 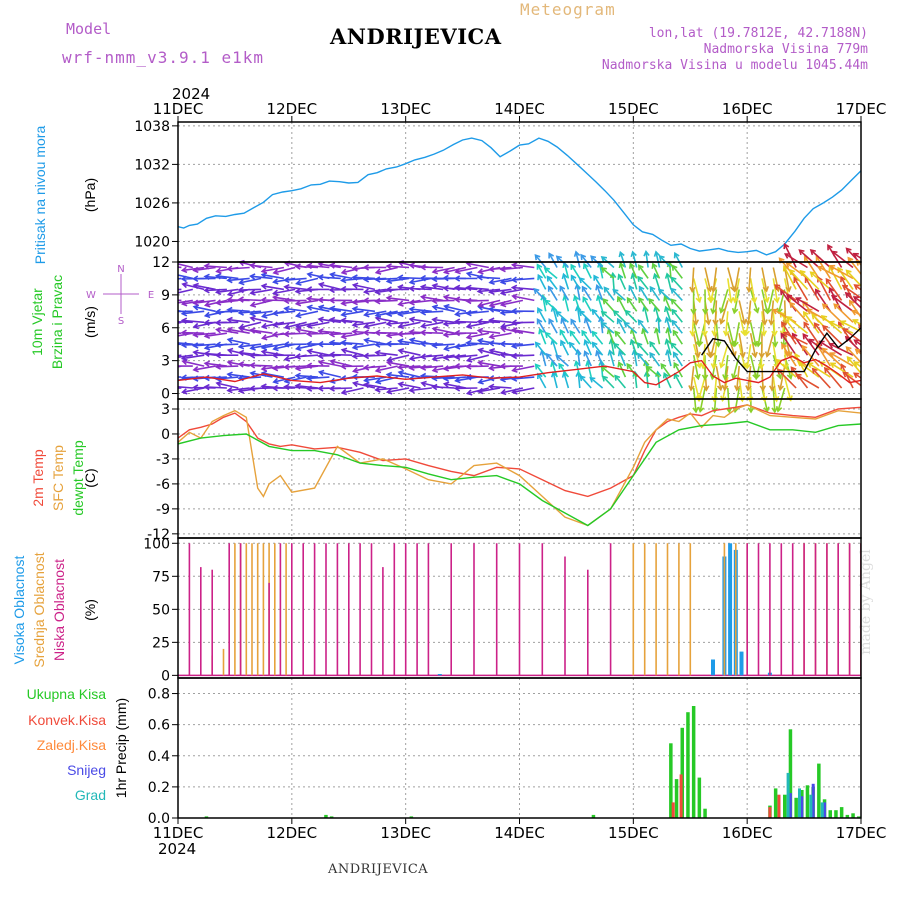 What do you see at coordinates (165, 329) in the screenshot?
I see `y-tick-label: 6` at bounding box center [165, 329].